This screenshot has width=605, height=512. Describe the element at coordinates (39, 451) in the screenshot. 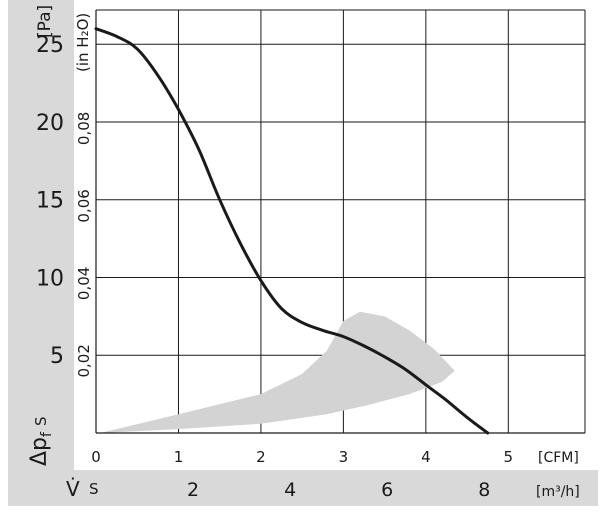

I see `y-axis-symbol-main: Δp` at that location.